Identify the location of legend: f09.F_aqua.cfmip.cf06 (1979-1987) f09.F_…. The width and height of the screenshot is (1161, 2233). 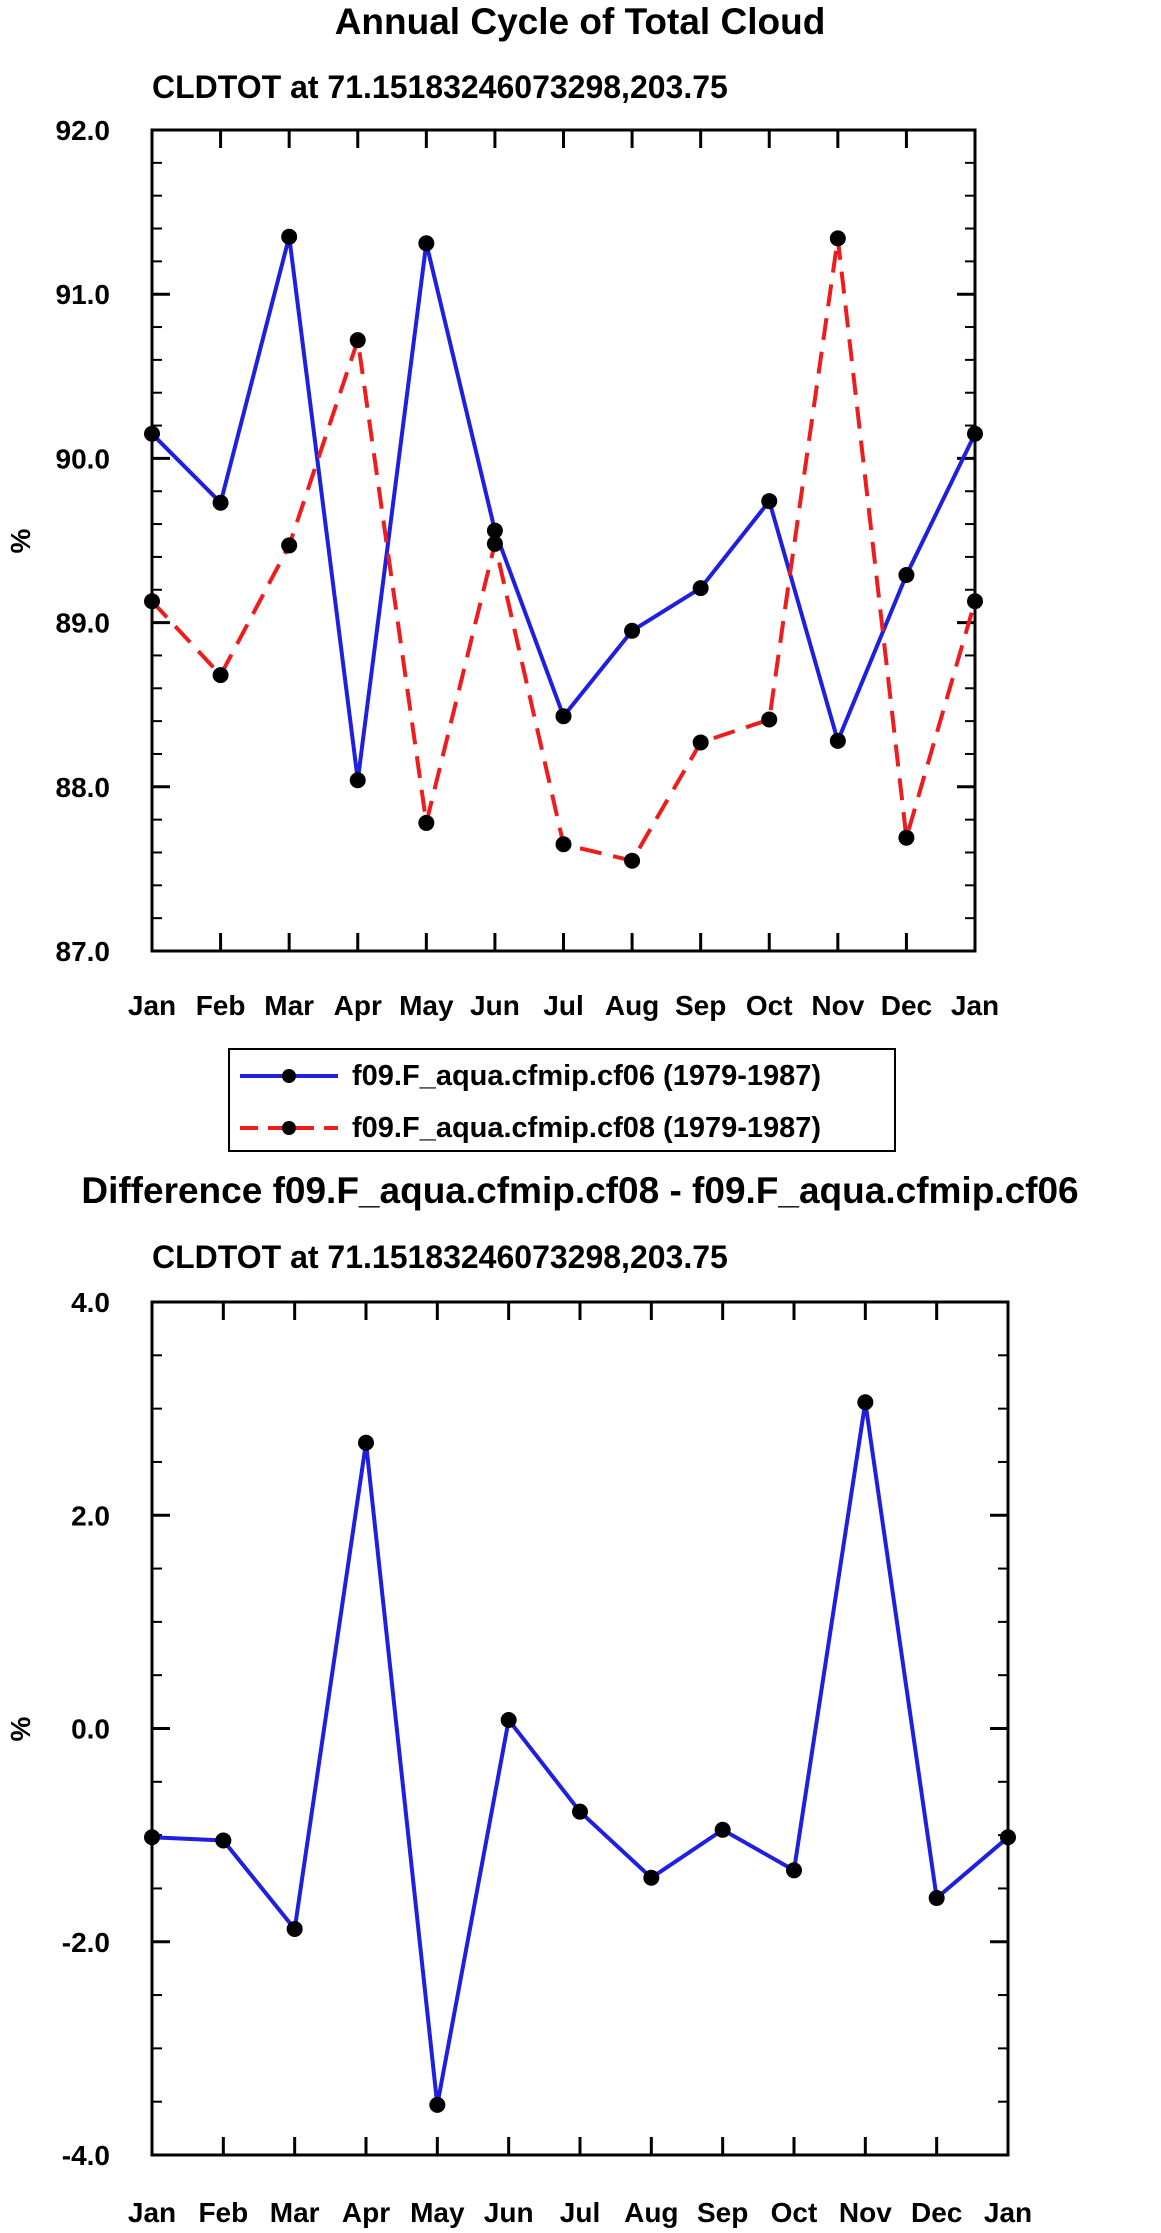
(562, 1100).